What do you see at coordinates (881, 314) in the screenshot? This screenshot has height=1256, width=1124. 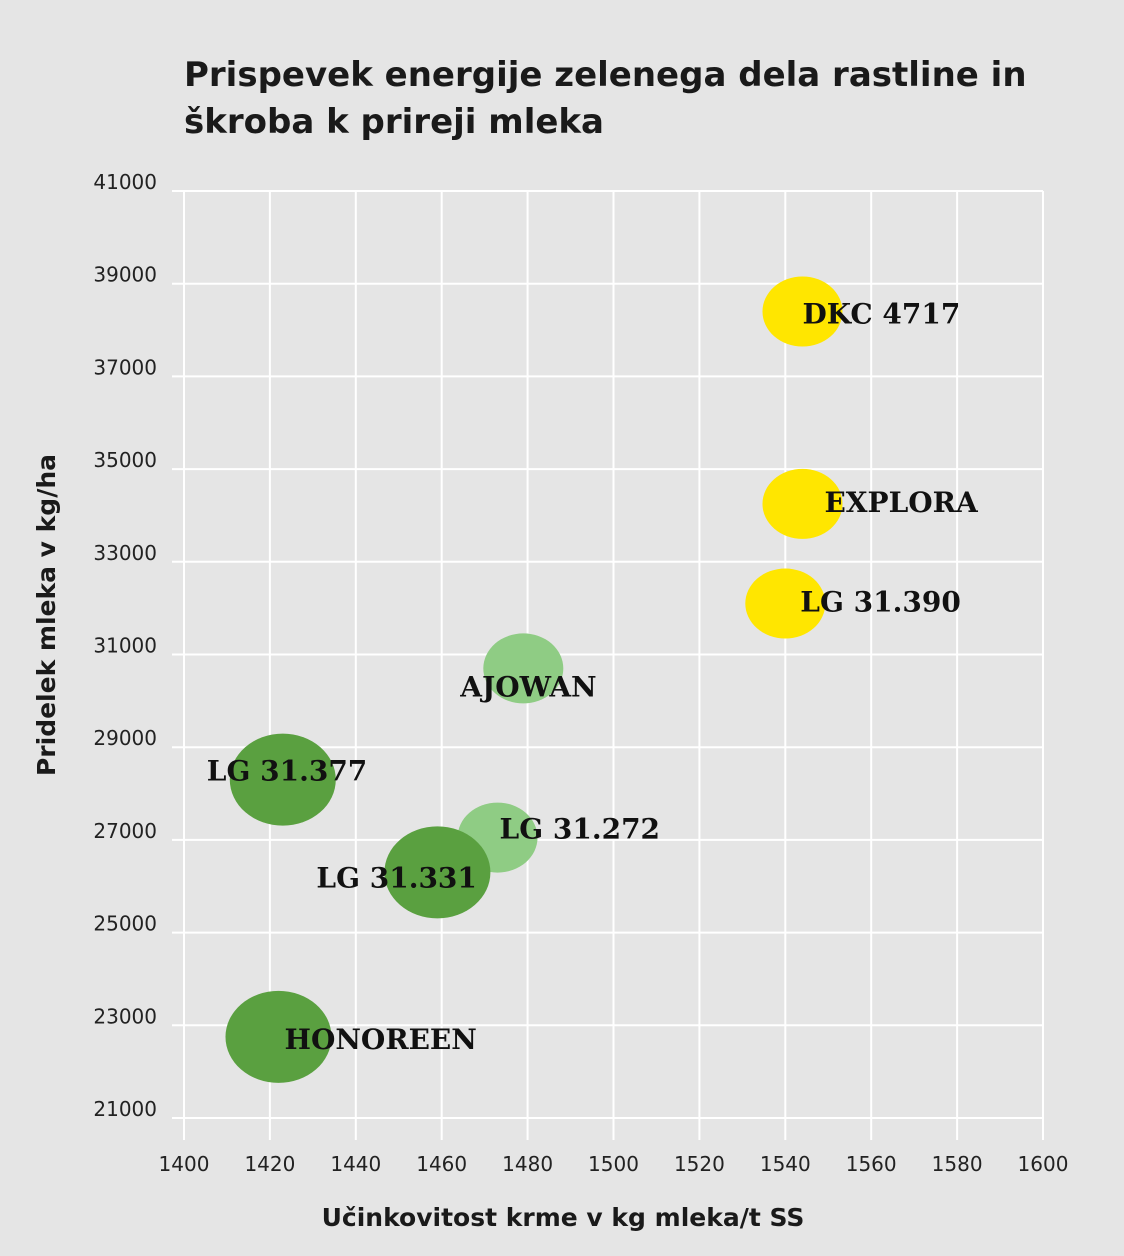 I see `data-point-label: DKC 4717` at bounding box center [881, 314].